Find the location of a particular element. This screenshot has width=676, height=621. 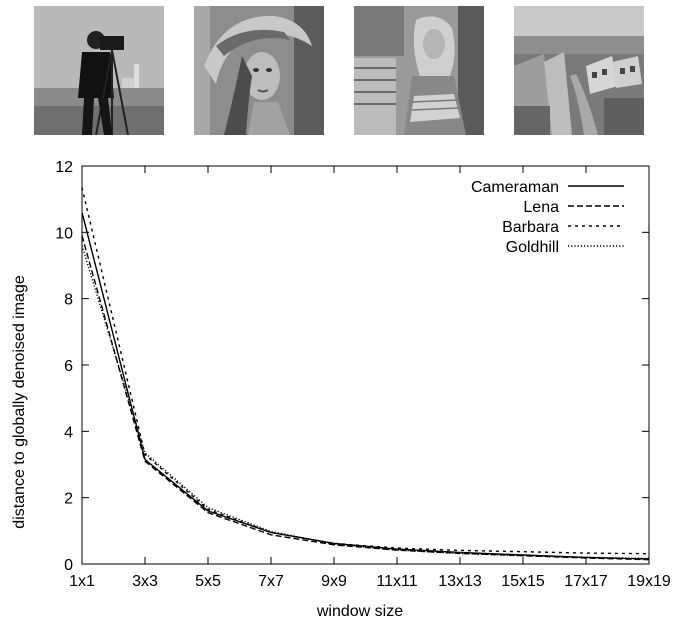

x-axis-label: window size is located at coordinates (359, 611).